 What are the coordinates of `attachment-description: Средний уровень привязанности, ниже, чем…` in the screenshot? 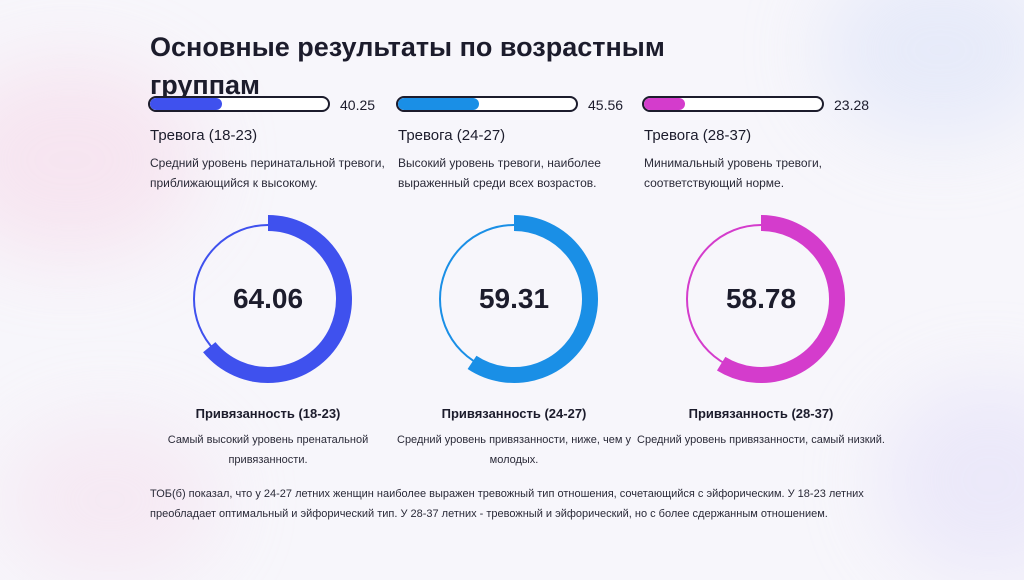 It's located at (514, 450).